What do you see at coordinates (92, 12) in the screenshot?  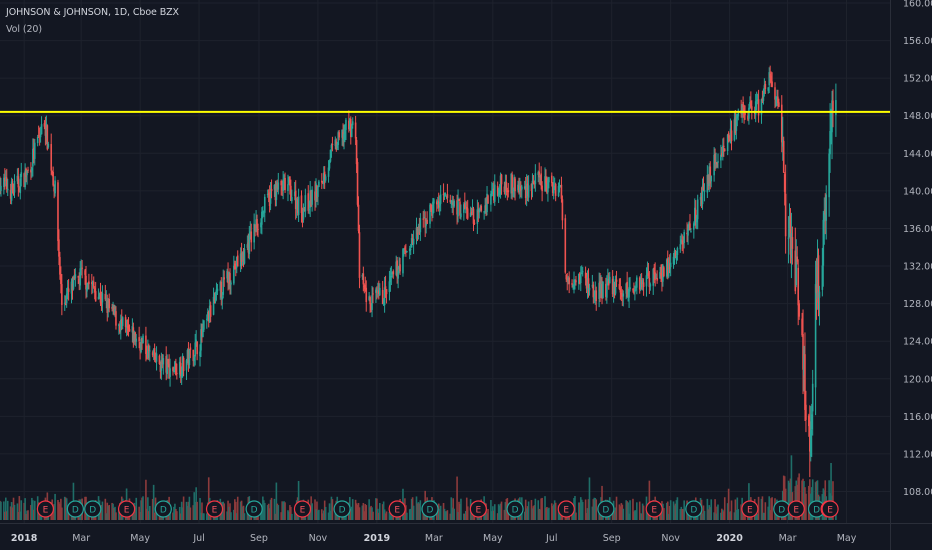 I see `symbol-legend: JOHNSON & JOHNSON, 1D, Cboe BZX` at bounding box center [92, 12].